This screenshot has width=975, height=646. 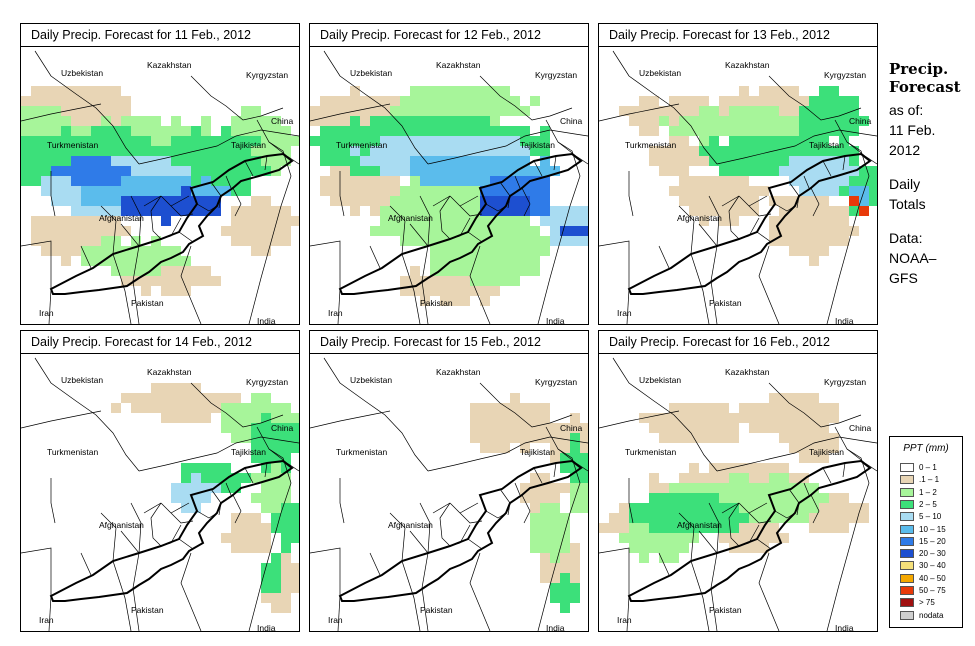 I want to click on legend-label: 20 – 30, so click(x=932, y=554).